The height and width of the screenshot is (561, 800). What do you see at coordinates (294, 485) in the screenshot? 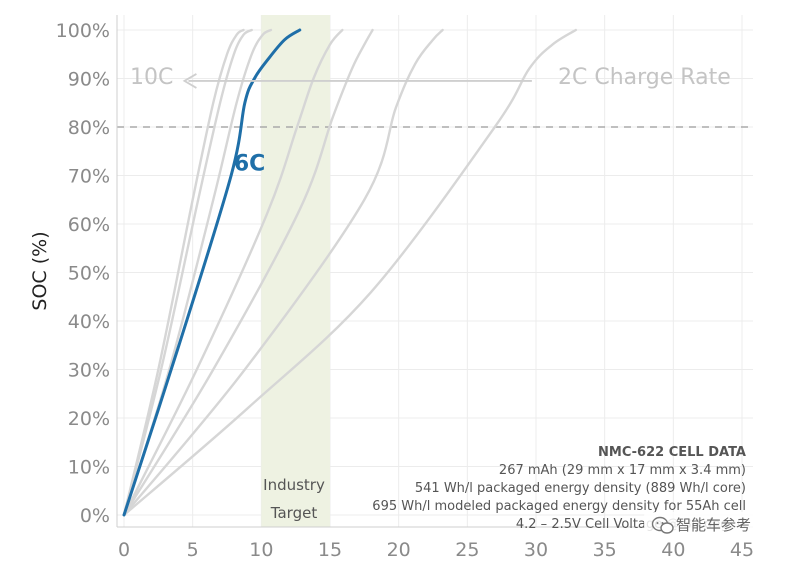
I see `industry-target-label-line-1: Industry` at bounding box center [294, 485].